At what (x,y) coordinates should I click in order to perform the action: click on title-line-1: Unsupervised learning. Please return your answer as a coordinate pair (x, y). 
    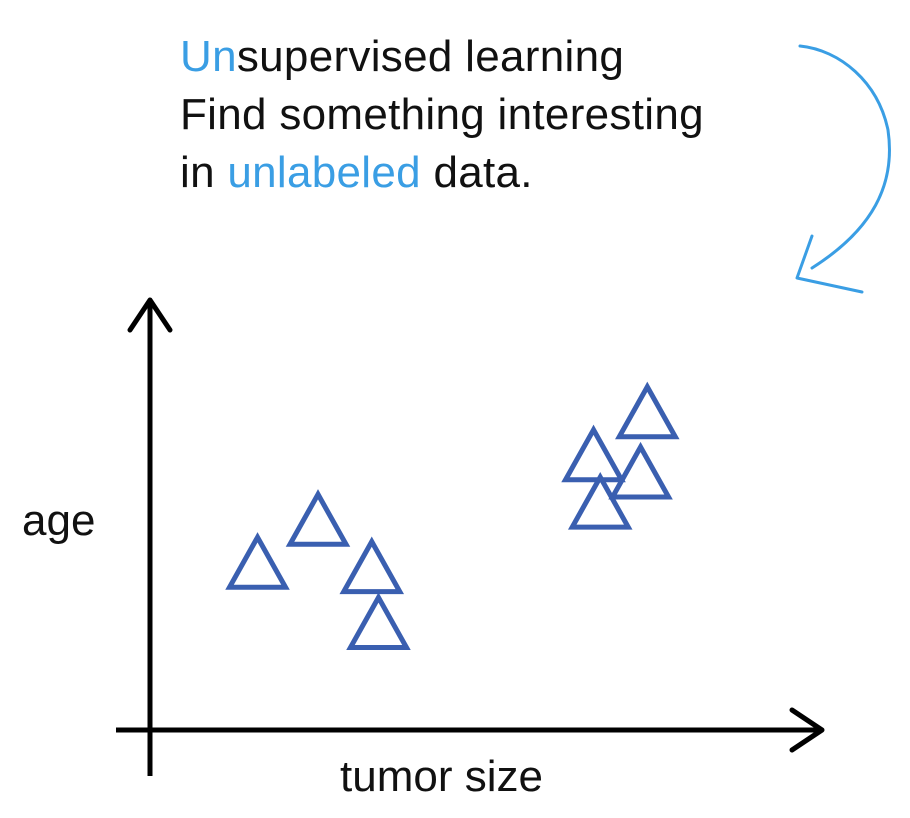
    Looking at the image, I should click on (442, 57).